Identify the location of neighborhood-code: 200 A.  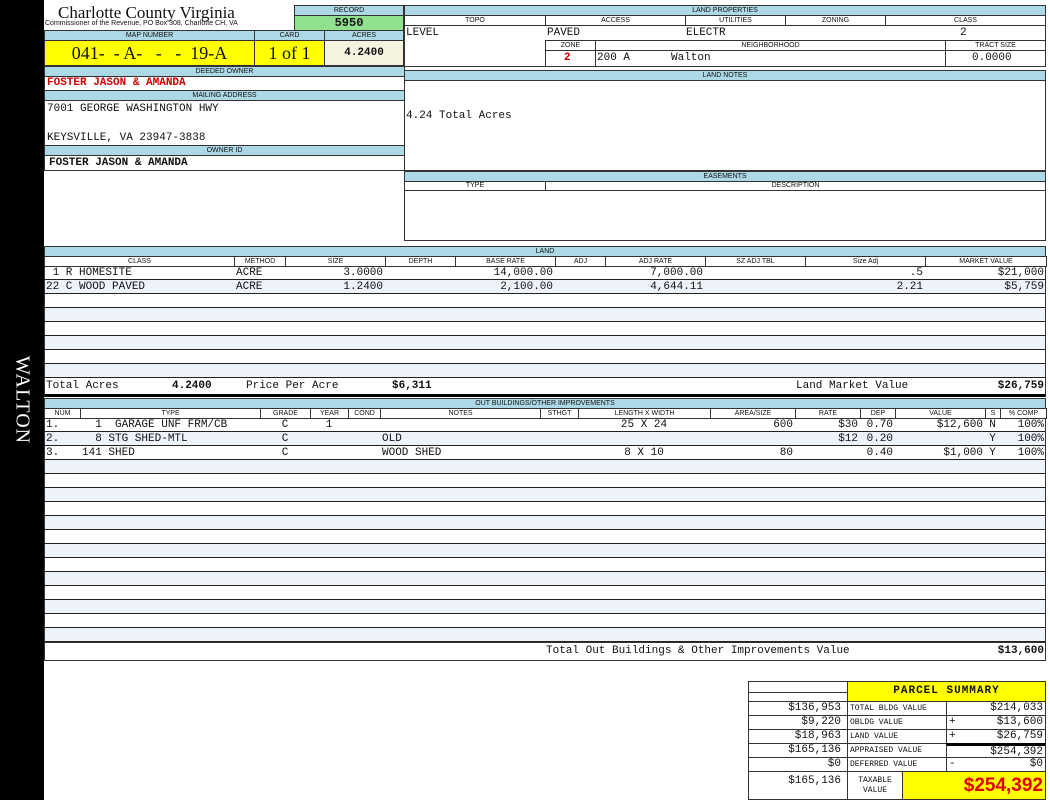
(614, 58).